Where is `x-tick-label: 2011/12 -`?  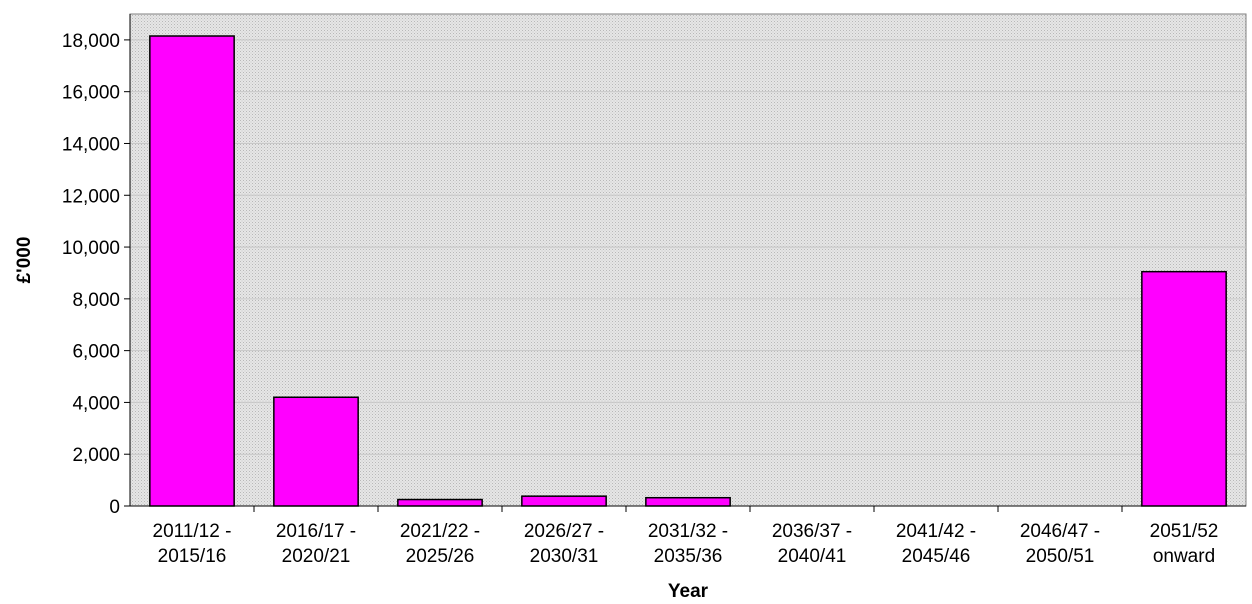
x-tick-label: 2011/12 - is located at coordinates (192, 531).